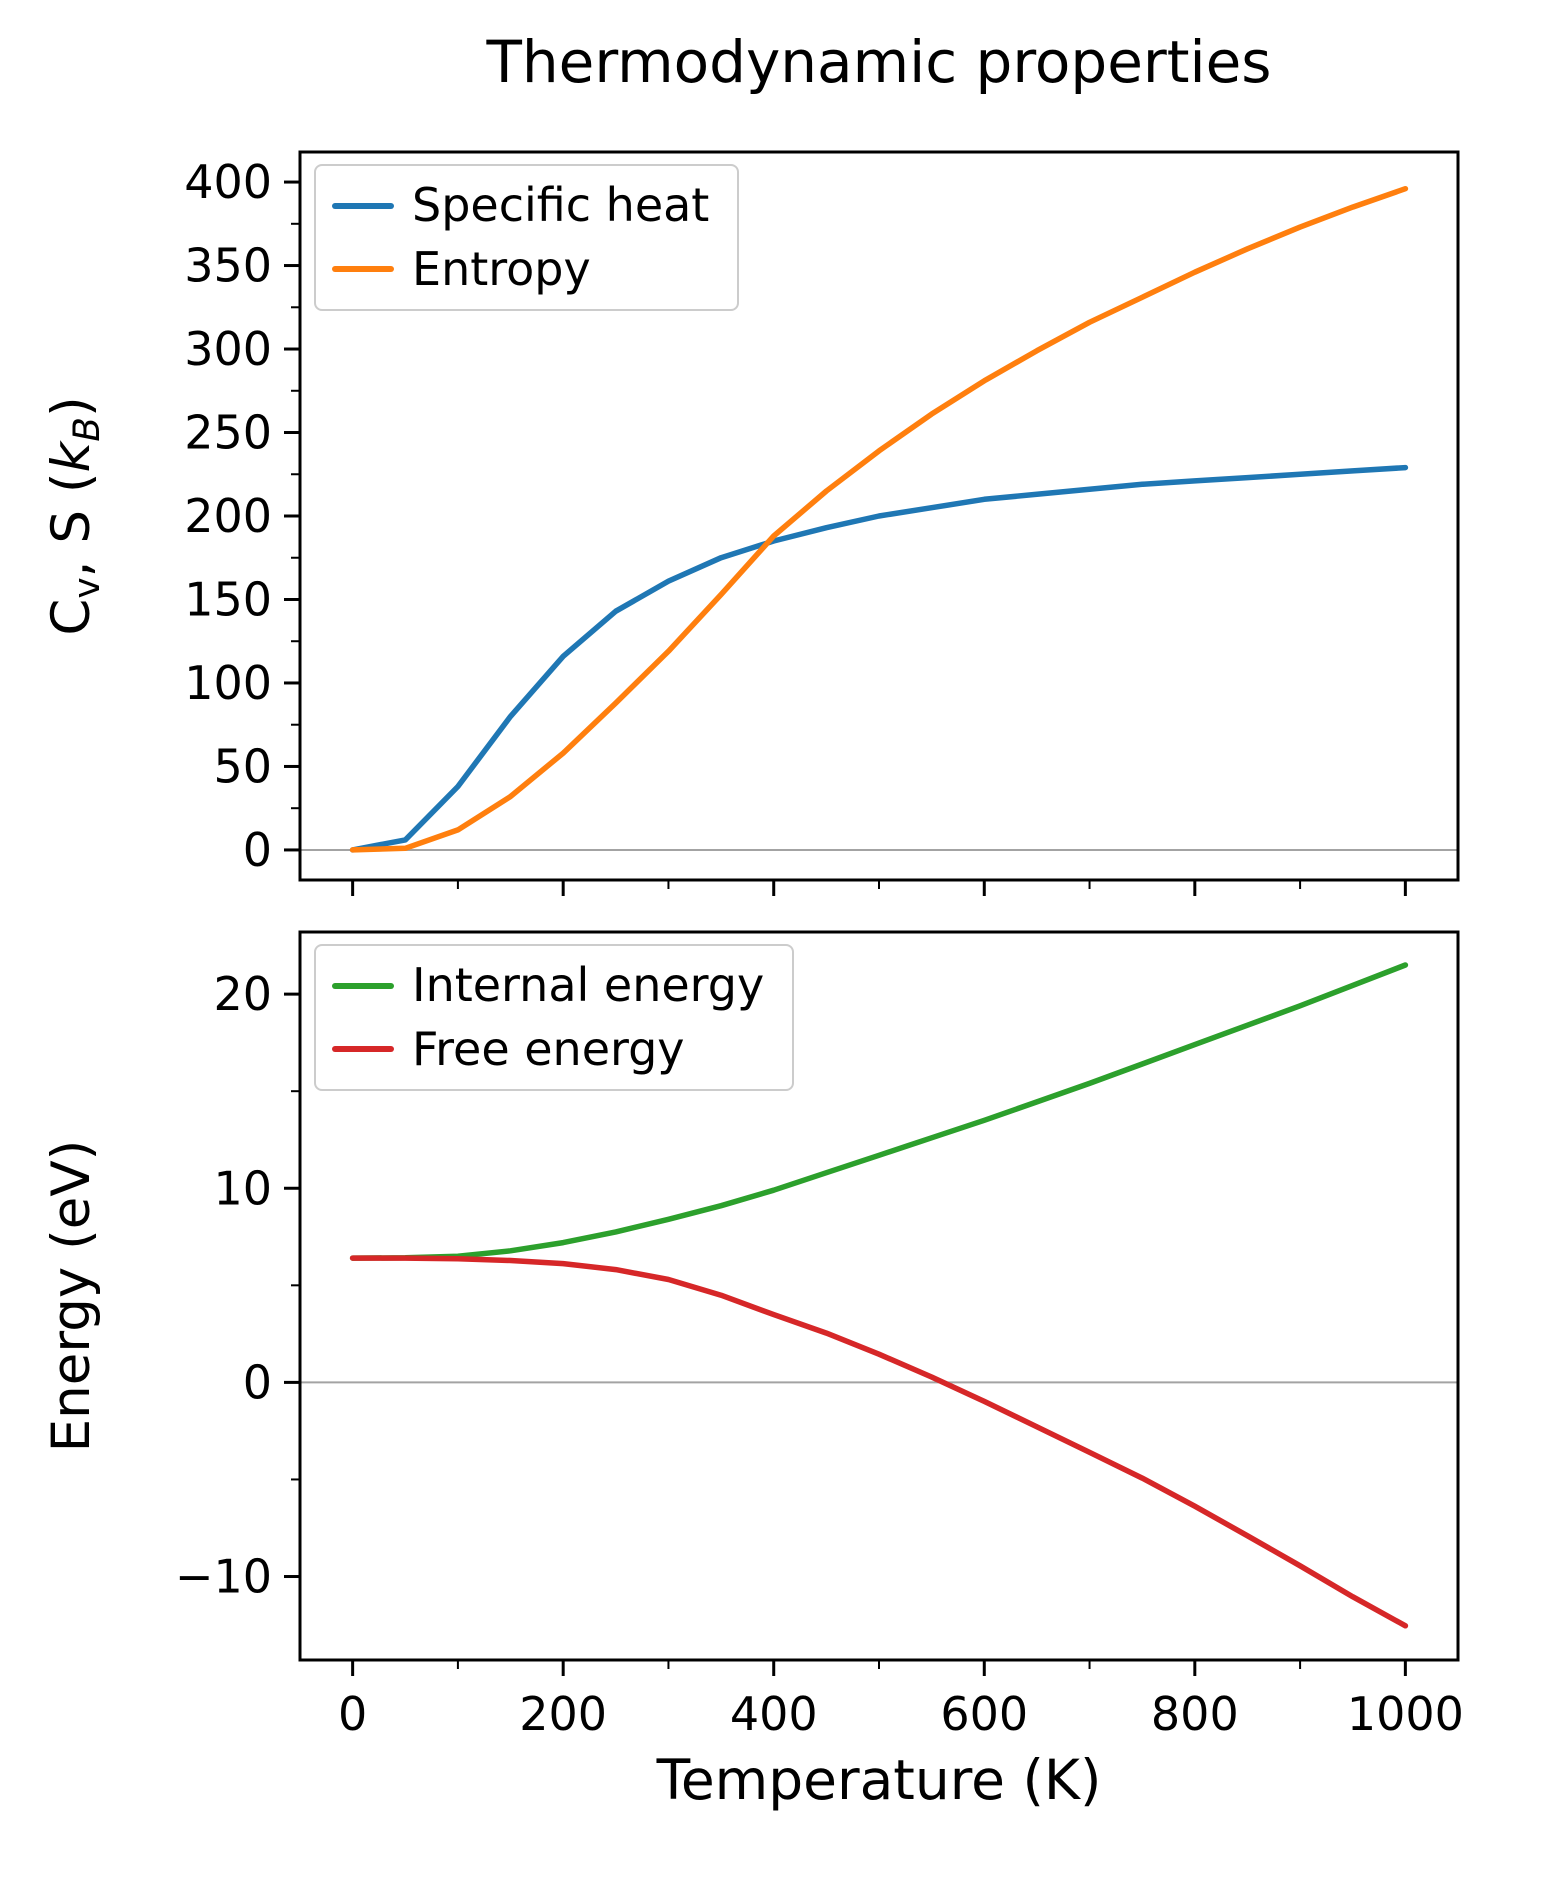  I want to click on legend-plot-top: Specific heat Entropy, so click(527, 238).